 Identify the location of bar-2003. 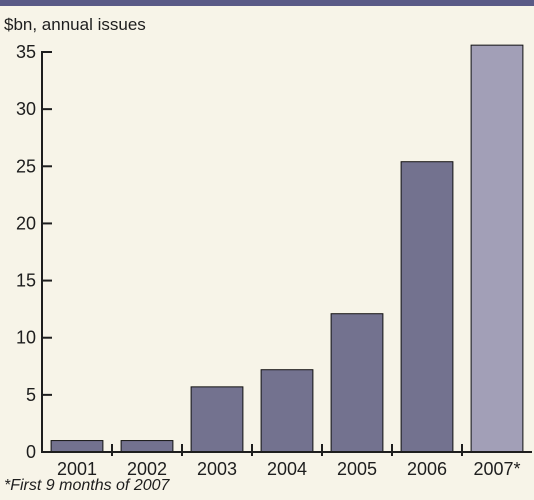
(217, 419).